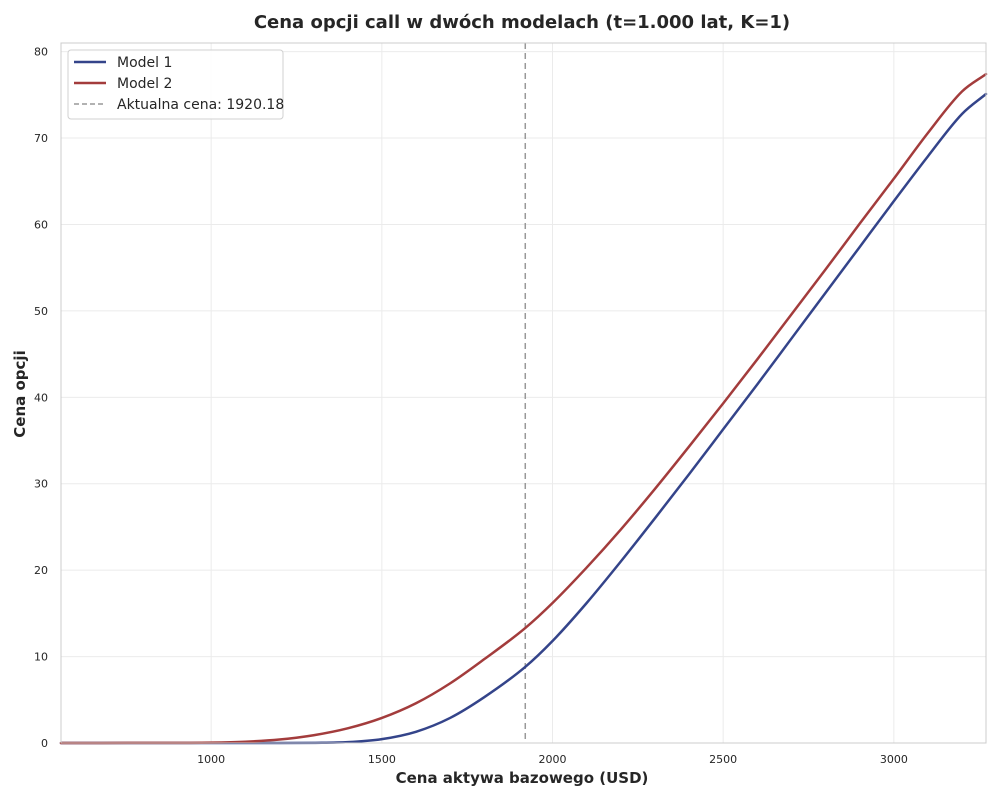 The width and height of the screenshot is (1000, 804). What do you see at coordinates (382, 759) in the screenshot?
I see `x-tick-label: 1500` at bounding box center [382, 759].